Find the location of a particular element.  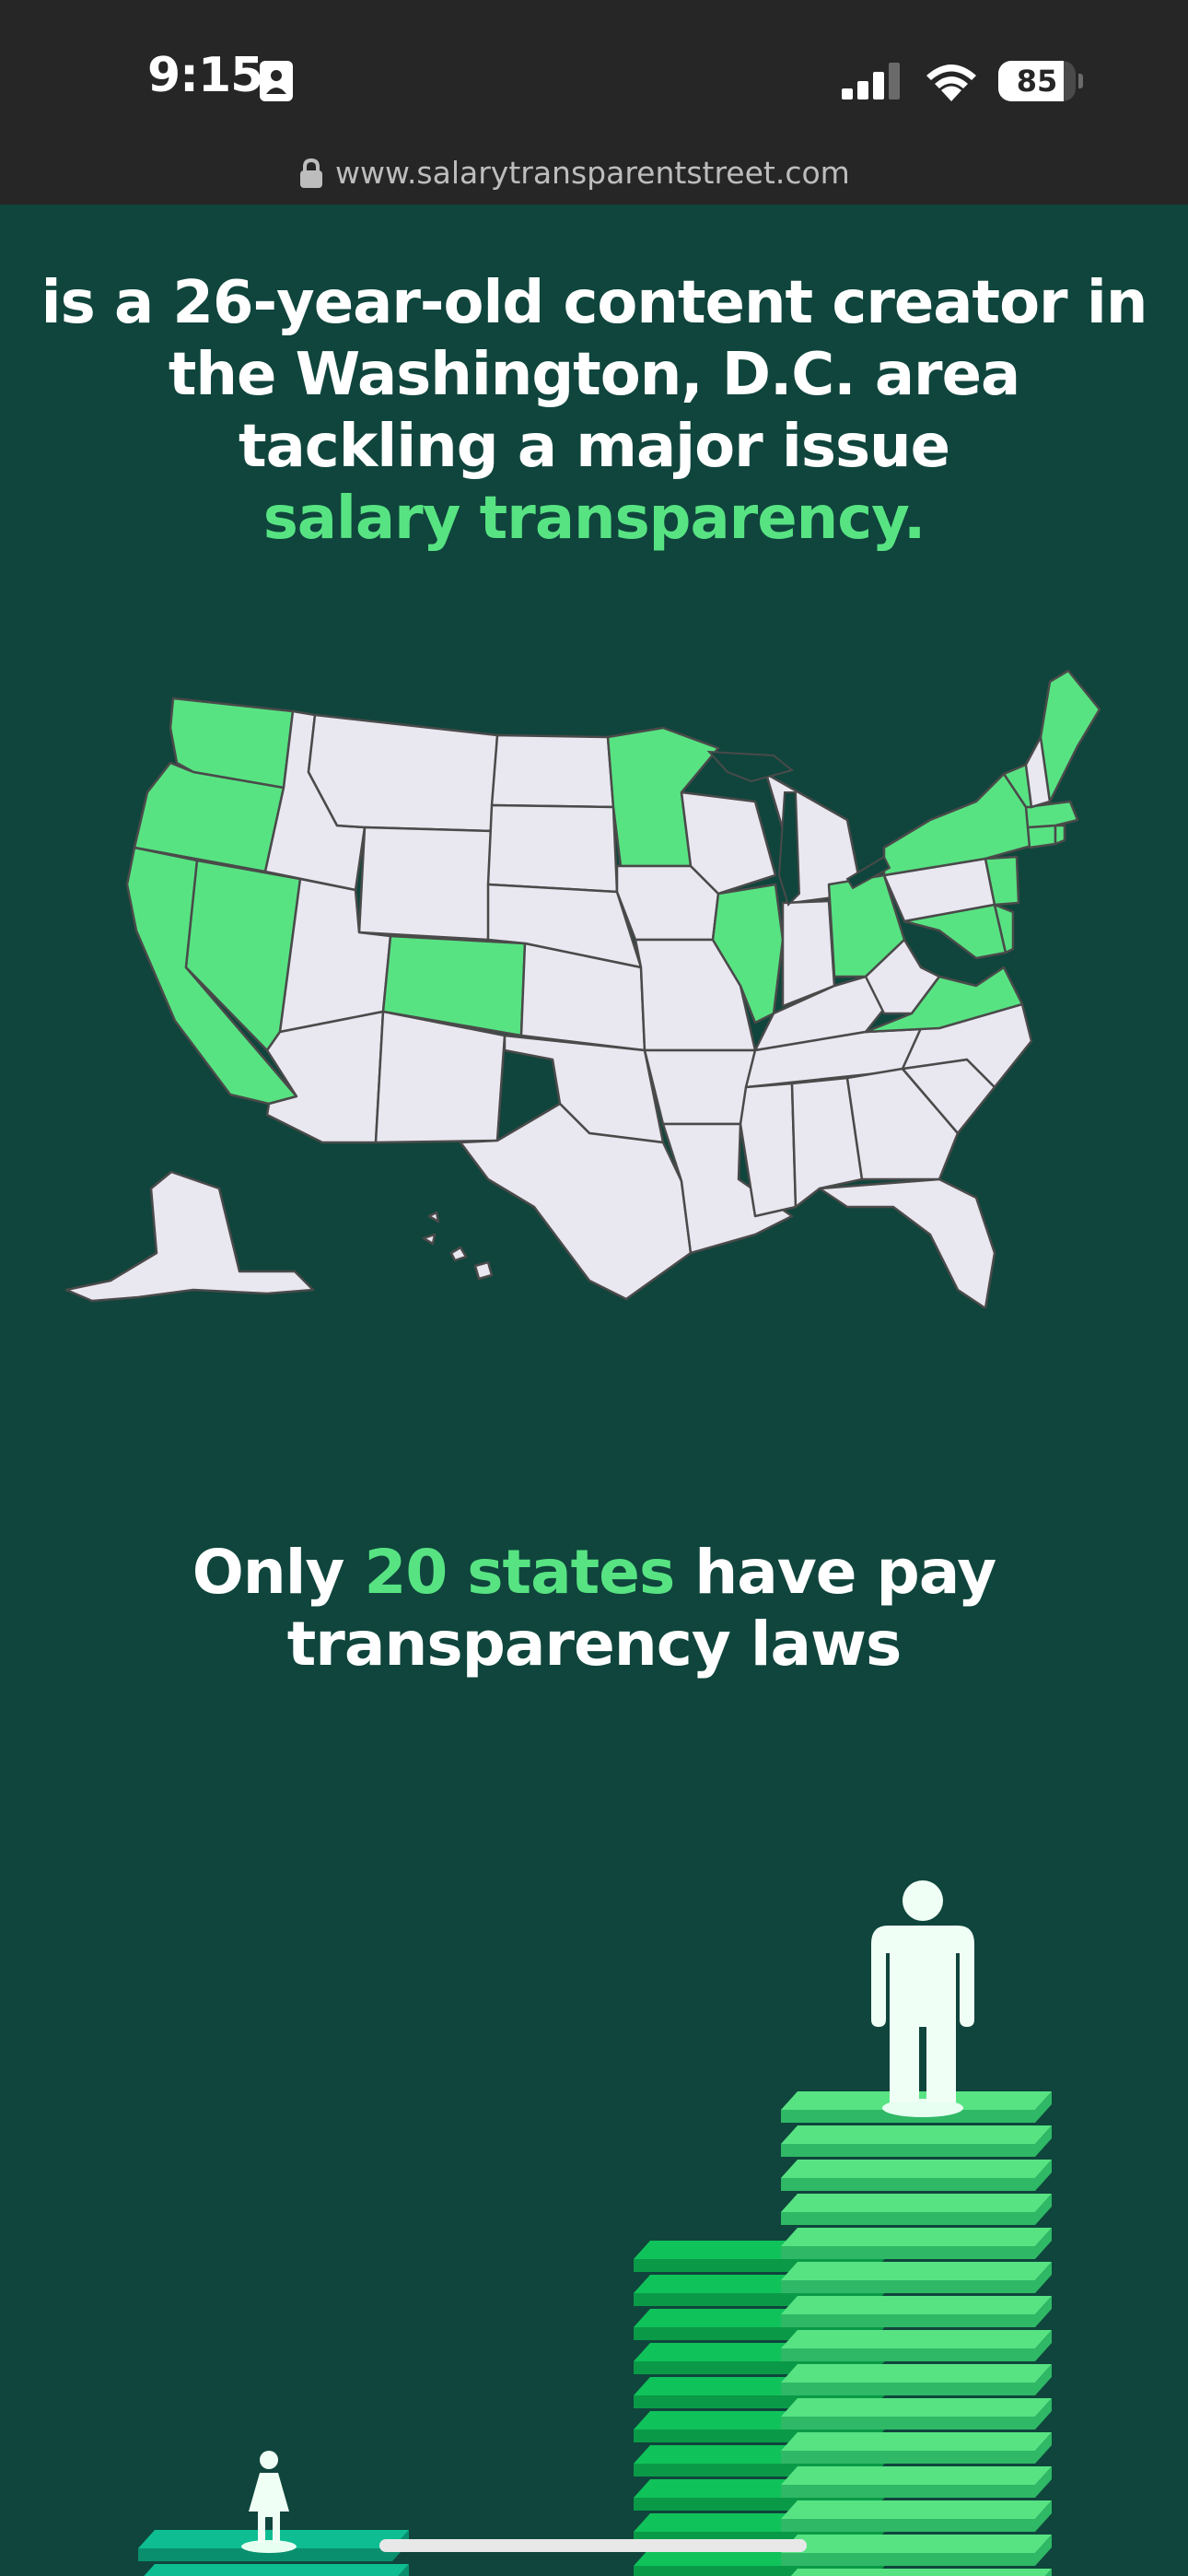

state-SD is located at coordinates (552, 848).